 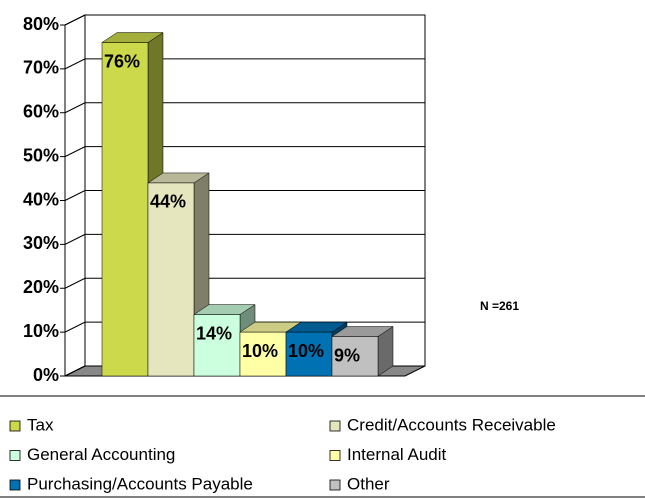 I want to click on y-tick-label: 10%, so click(x=41, y=331).